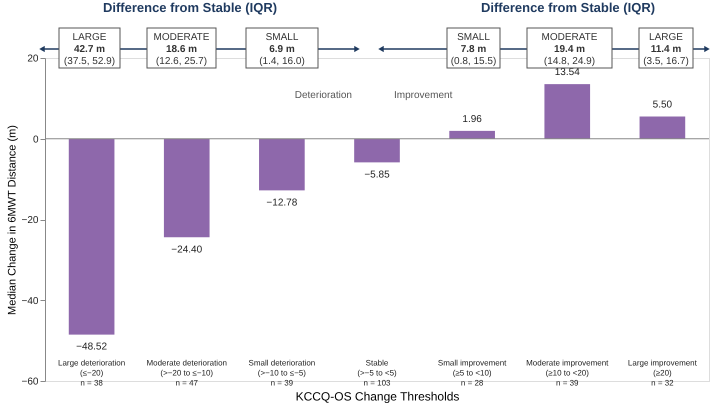  I want to click on annotation: MODERATE 19.4 m (14.8, 24.9), so click(570, 49).